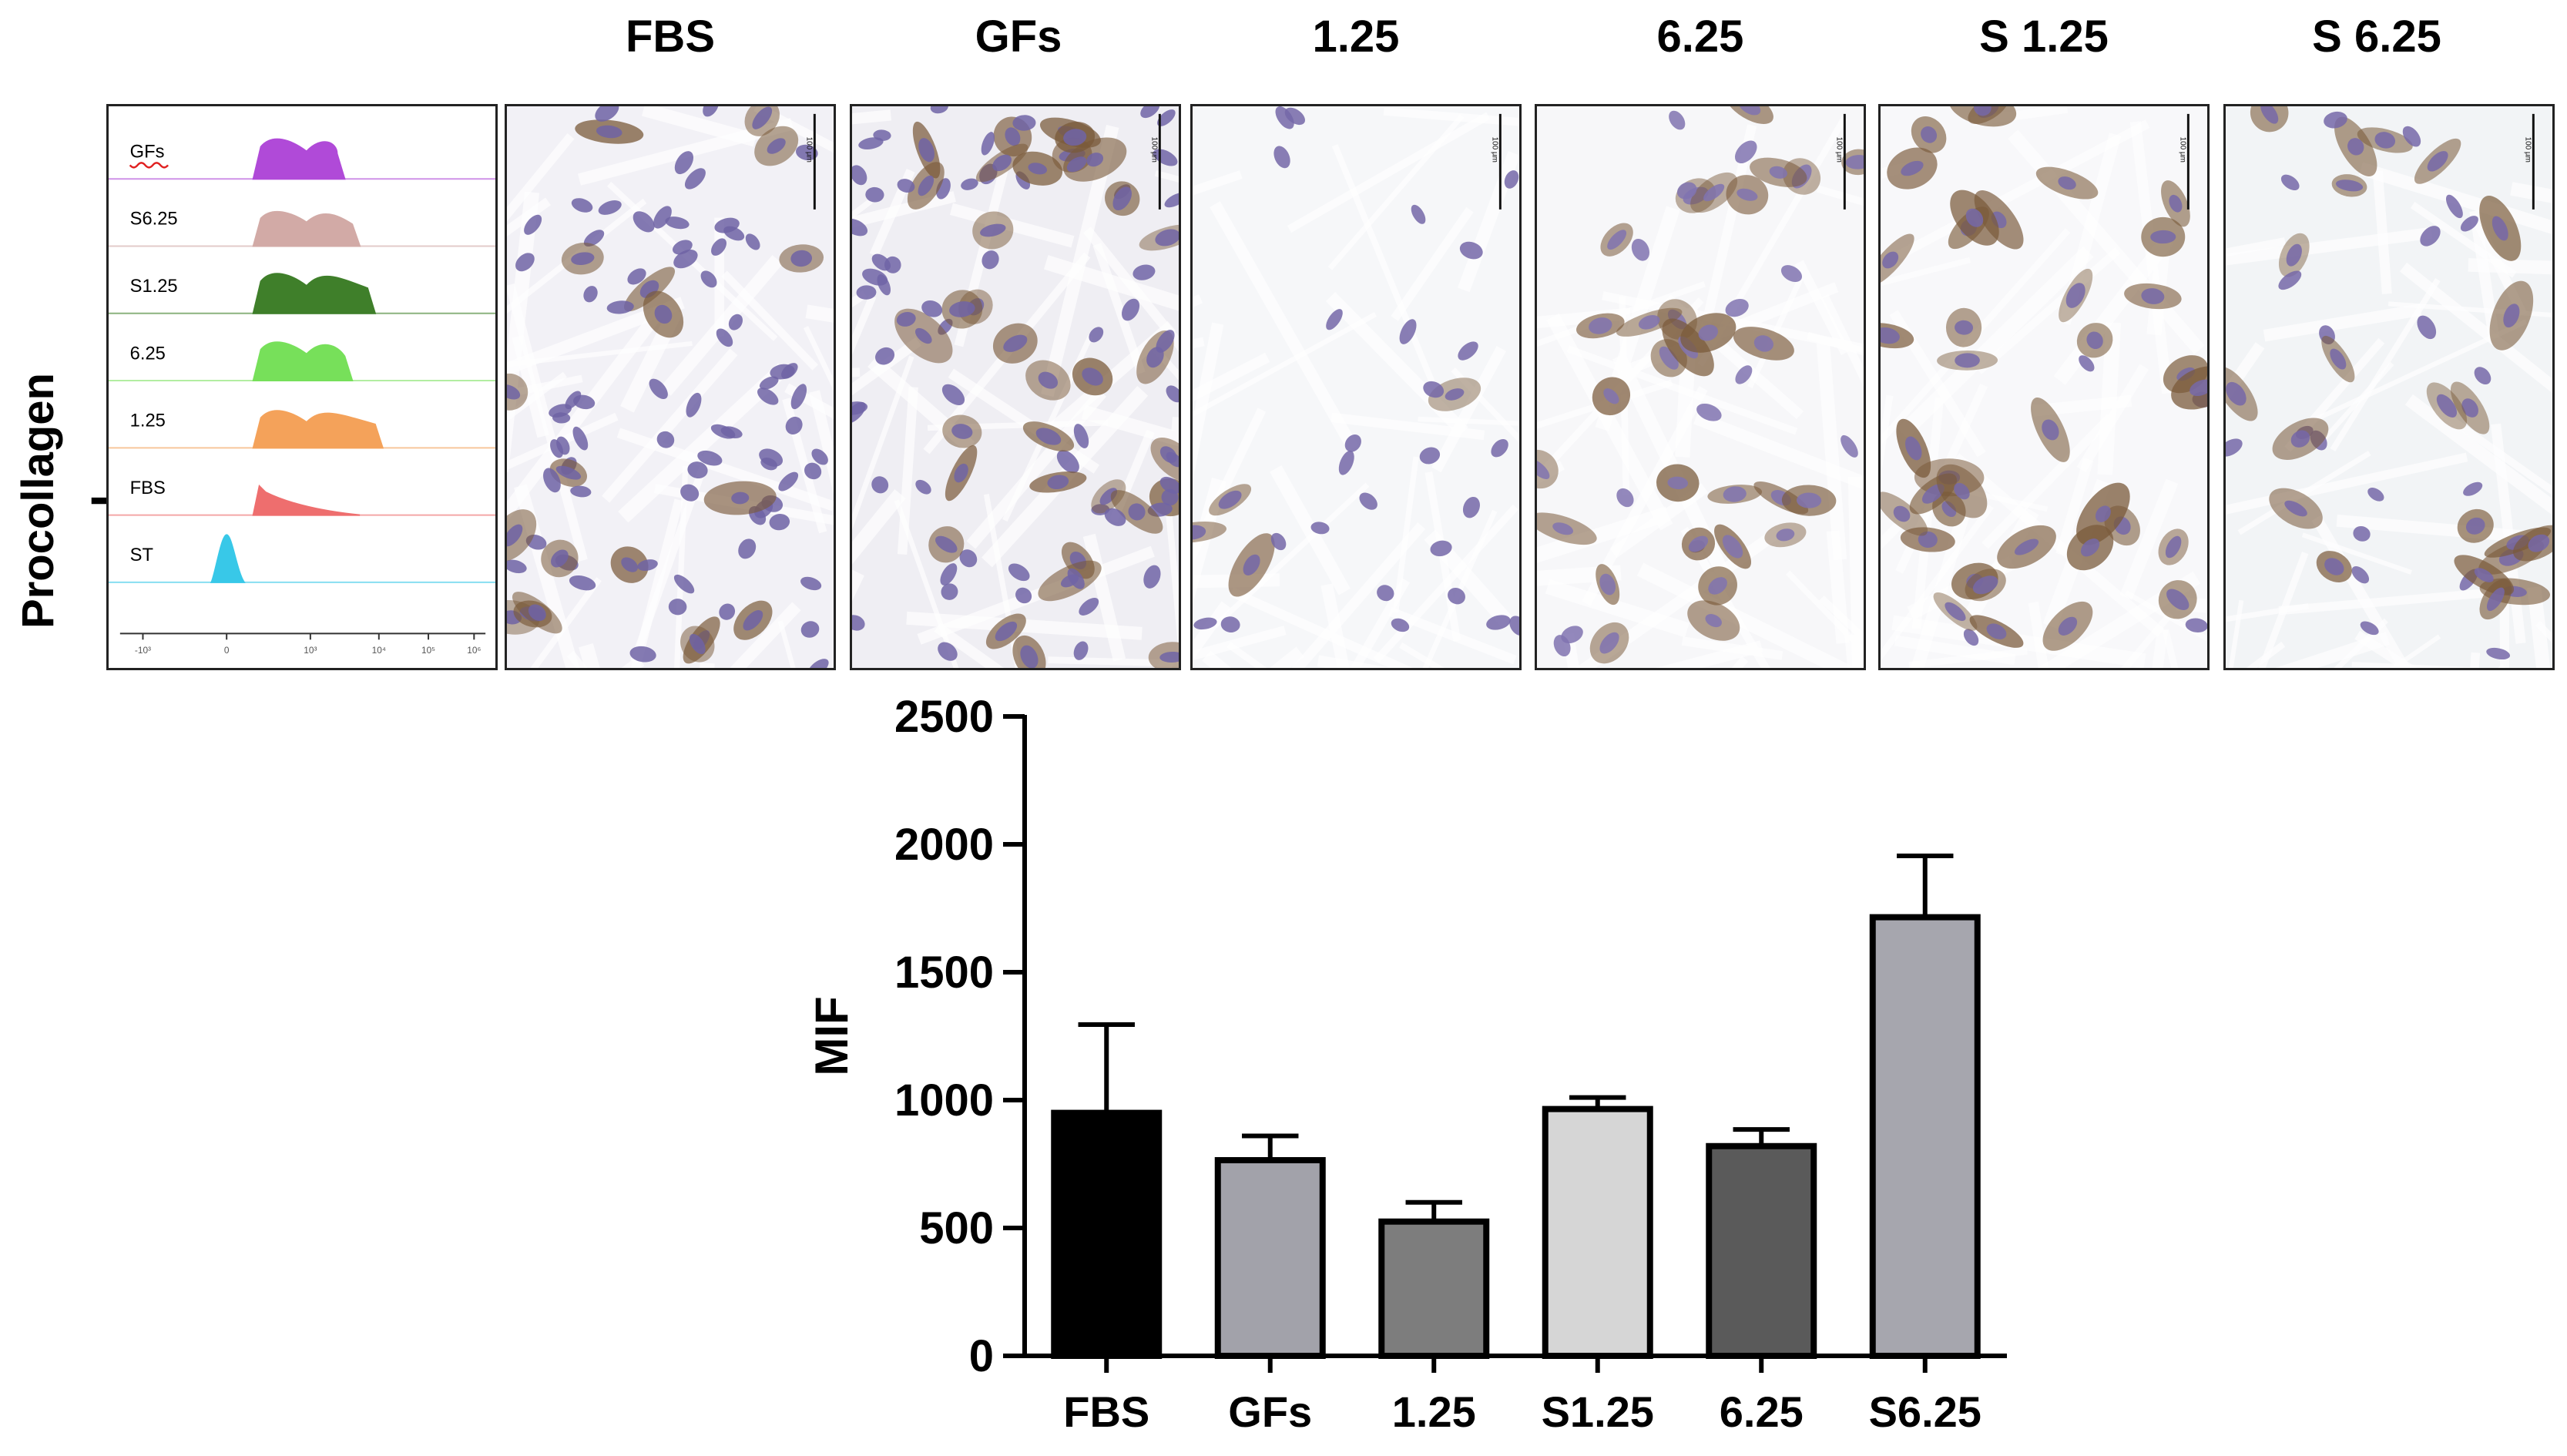  Describe the element at coordinates (149, 165) in the screenshot. I see `spell-underline` at that location.